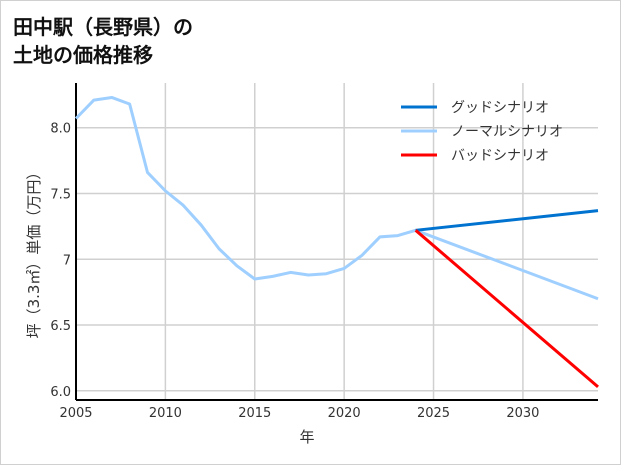 This screenshot has width=621, height=465. What do you see at coordinates (306, 437) in the screenshot?
I see `x-axis-label: 年` at bounding box center [306, 437].